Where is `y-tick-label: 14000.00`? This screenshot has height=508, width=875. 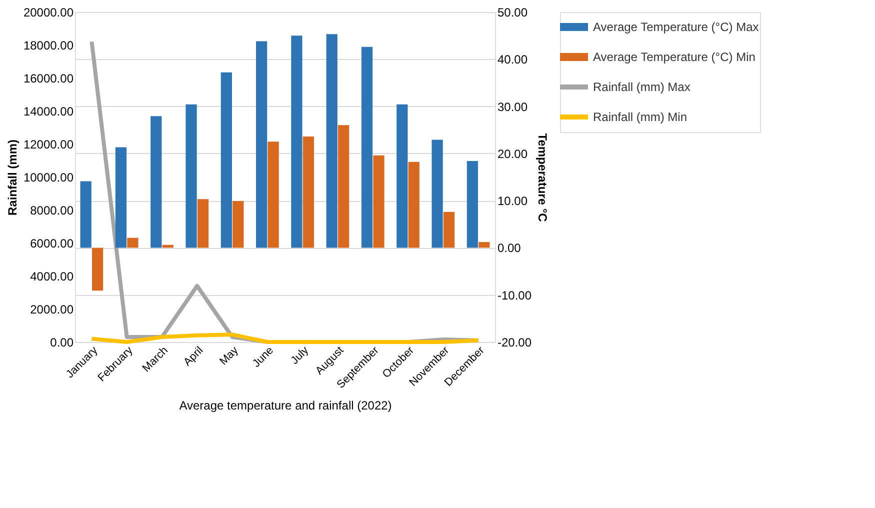
y-tick-label: 14000.00 is located at coordinates (48, 111).